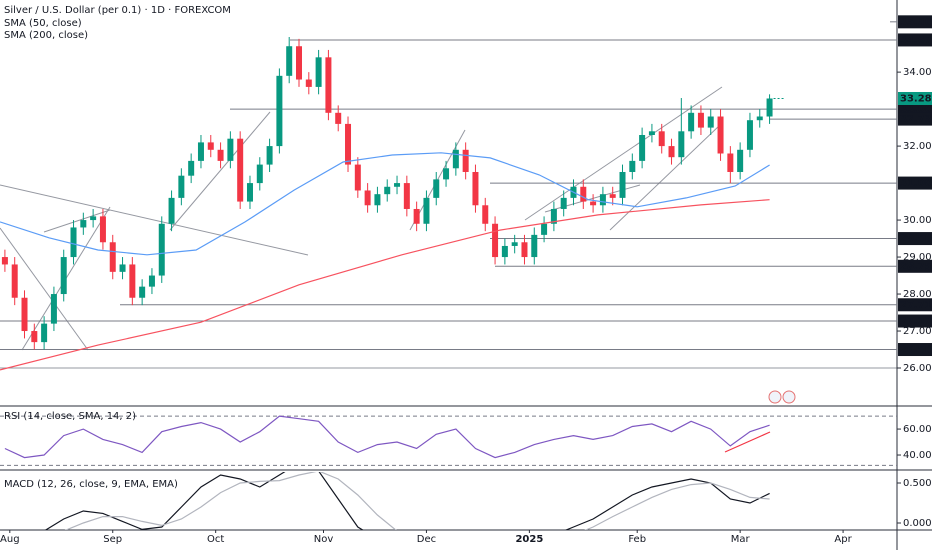 The width and height of the screenshot is (932, 550). What do you see at coordinates (426, 539) in the screenshot?
I see `x-tick-label: Dec` at bounding box center [426, 539].